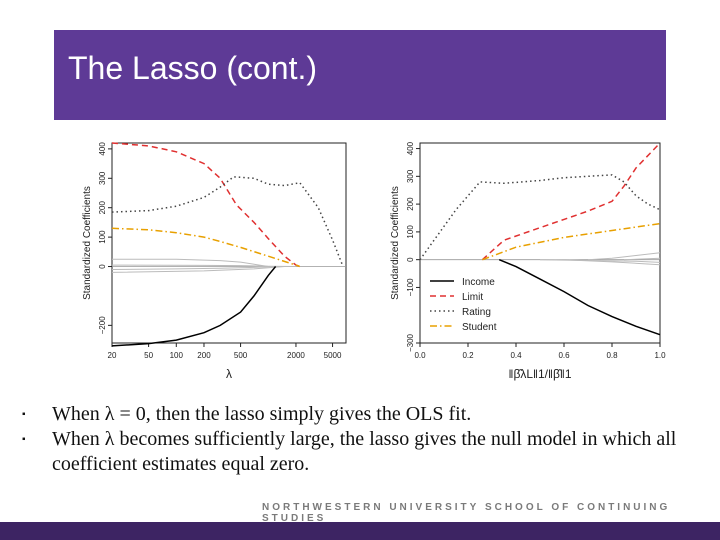 This screenshot has width=720, height=540. I want to click on x-tick-label: 20, so click(112, 355).